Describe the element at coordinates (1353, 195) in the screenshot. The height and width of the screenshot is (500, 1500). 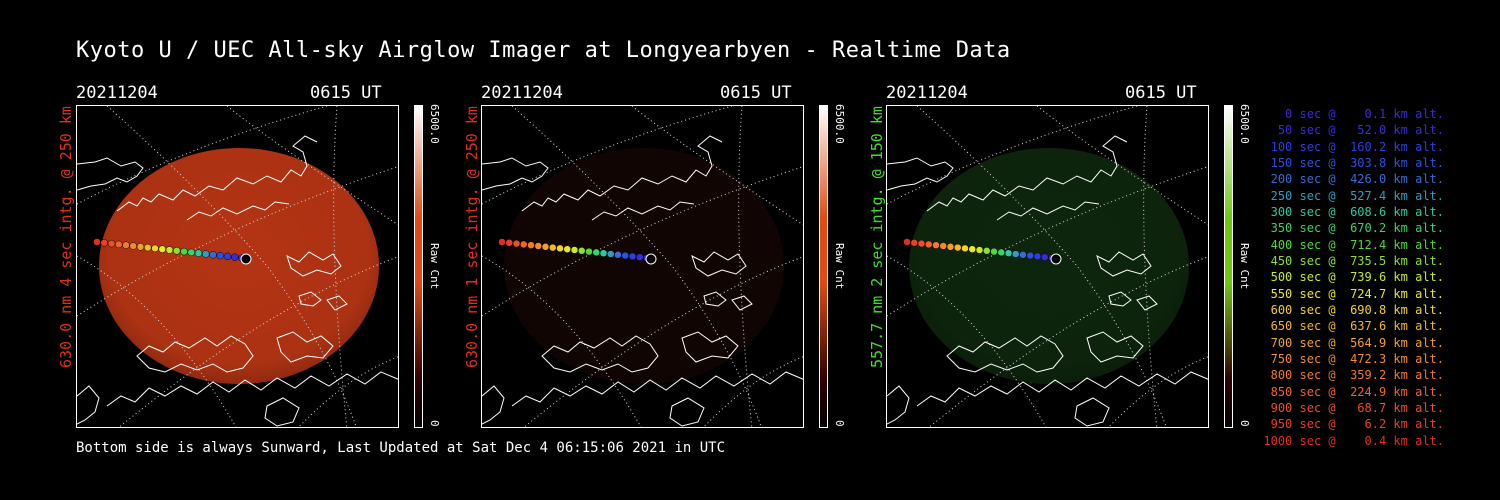
I see `legend-row: 250 sec @ 527.4 km alt.` at that location.